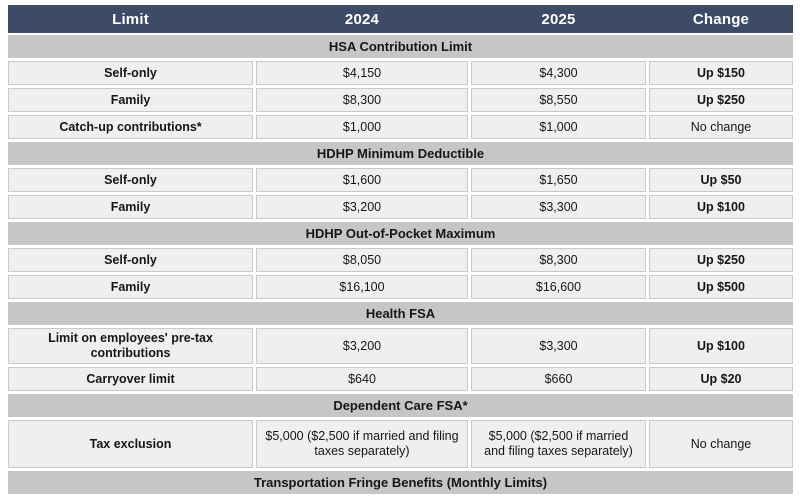 The image size is (800, 500). What do you see at coordinates (558, 127) in the screenshot?
I see `value-2025: $1,000` at bounding box center [558, 127].